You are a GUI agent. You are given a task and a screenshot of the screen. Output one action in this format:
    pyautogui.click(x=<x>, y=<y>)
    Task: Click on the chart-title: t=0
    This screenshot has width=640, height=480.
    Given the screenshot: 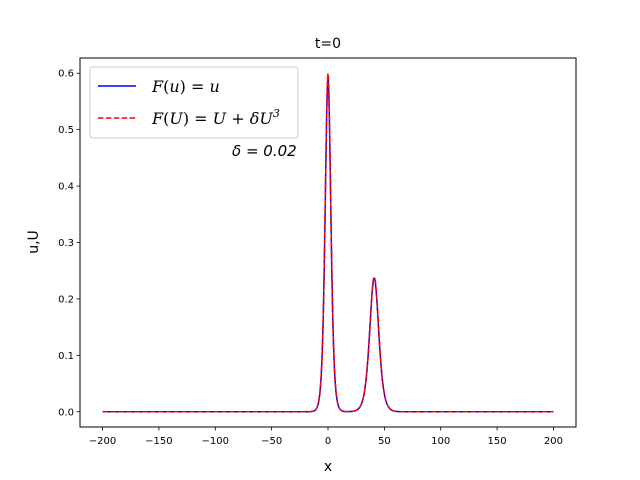 What is the action you would take?
    pyautogui.click(x=328, y=44)
    